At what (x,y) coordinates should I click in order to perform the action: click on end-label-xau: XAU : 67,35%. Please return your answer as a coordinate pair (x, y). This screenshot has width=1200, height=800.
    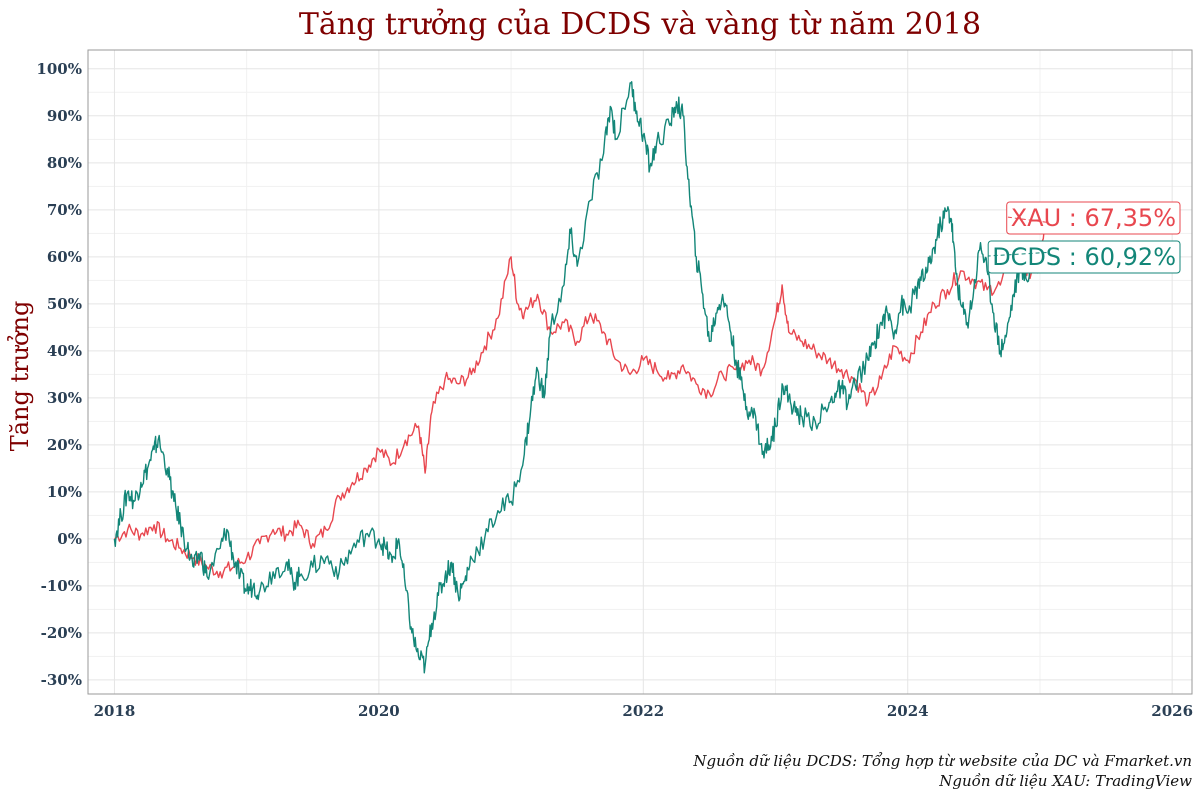
    Looking at the image, I should click on (1093, 218).